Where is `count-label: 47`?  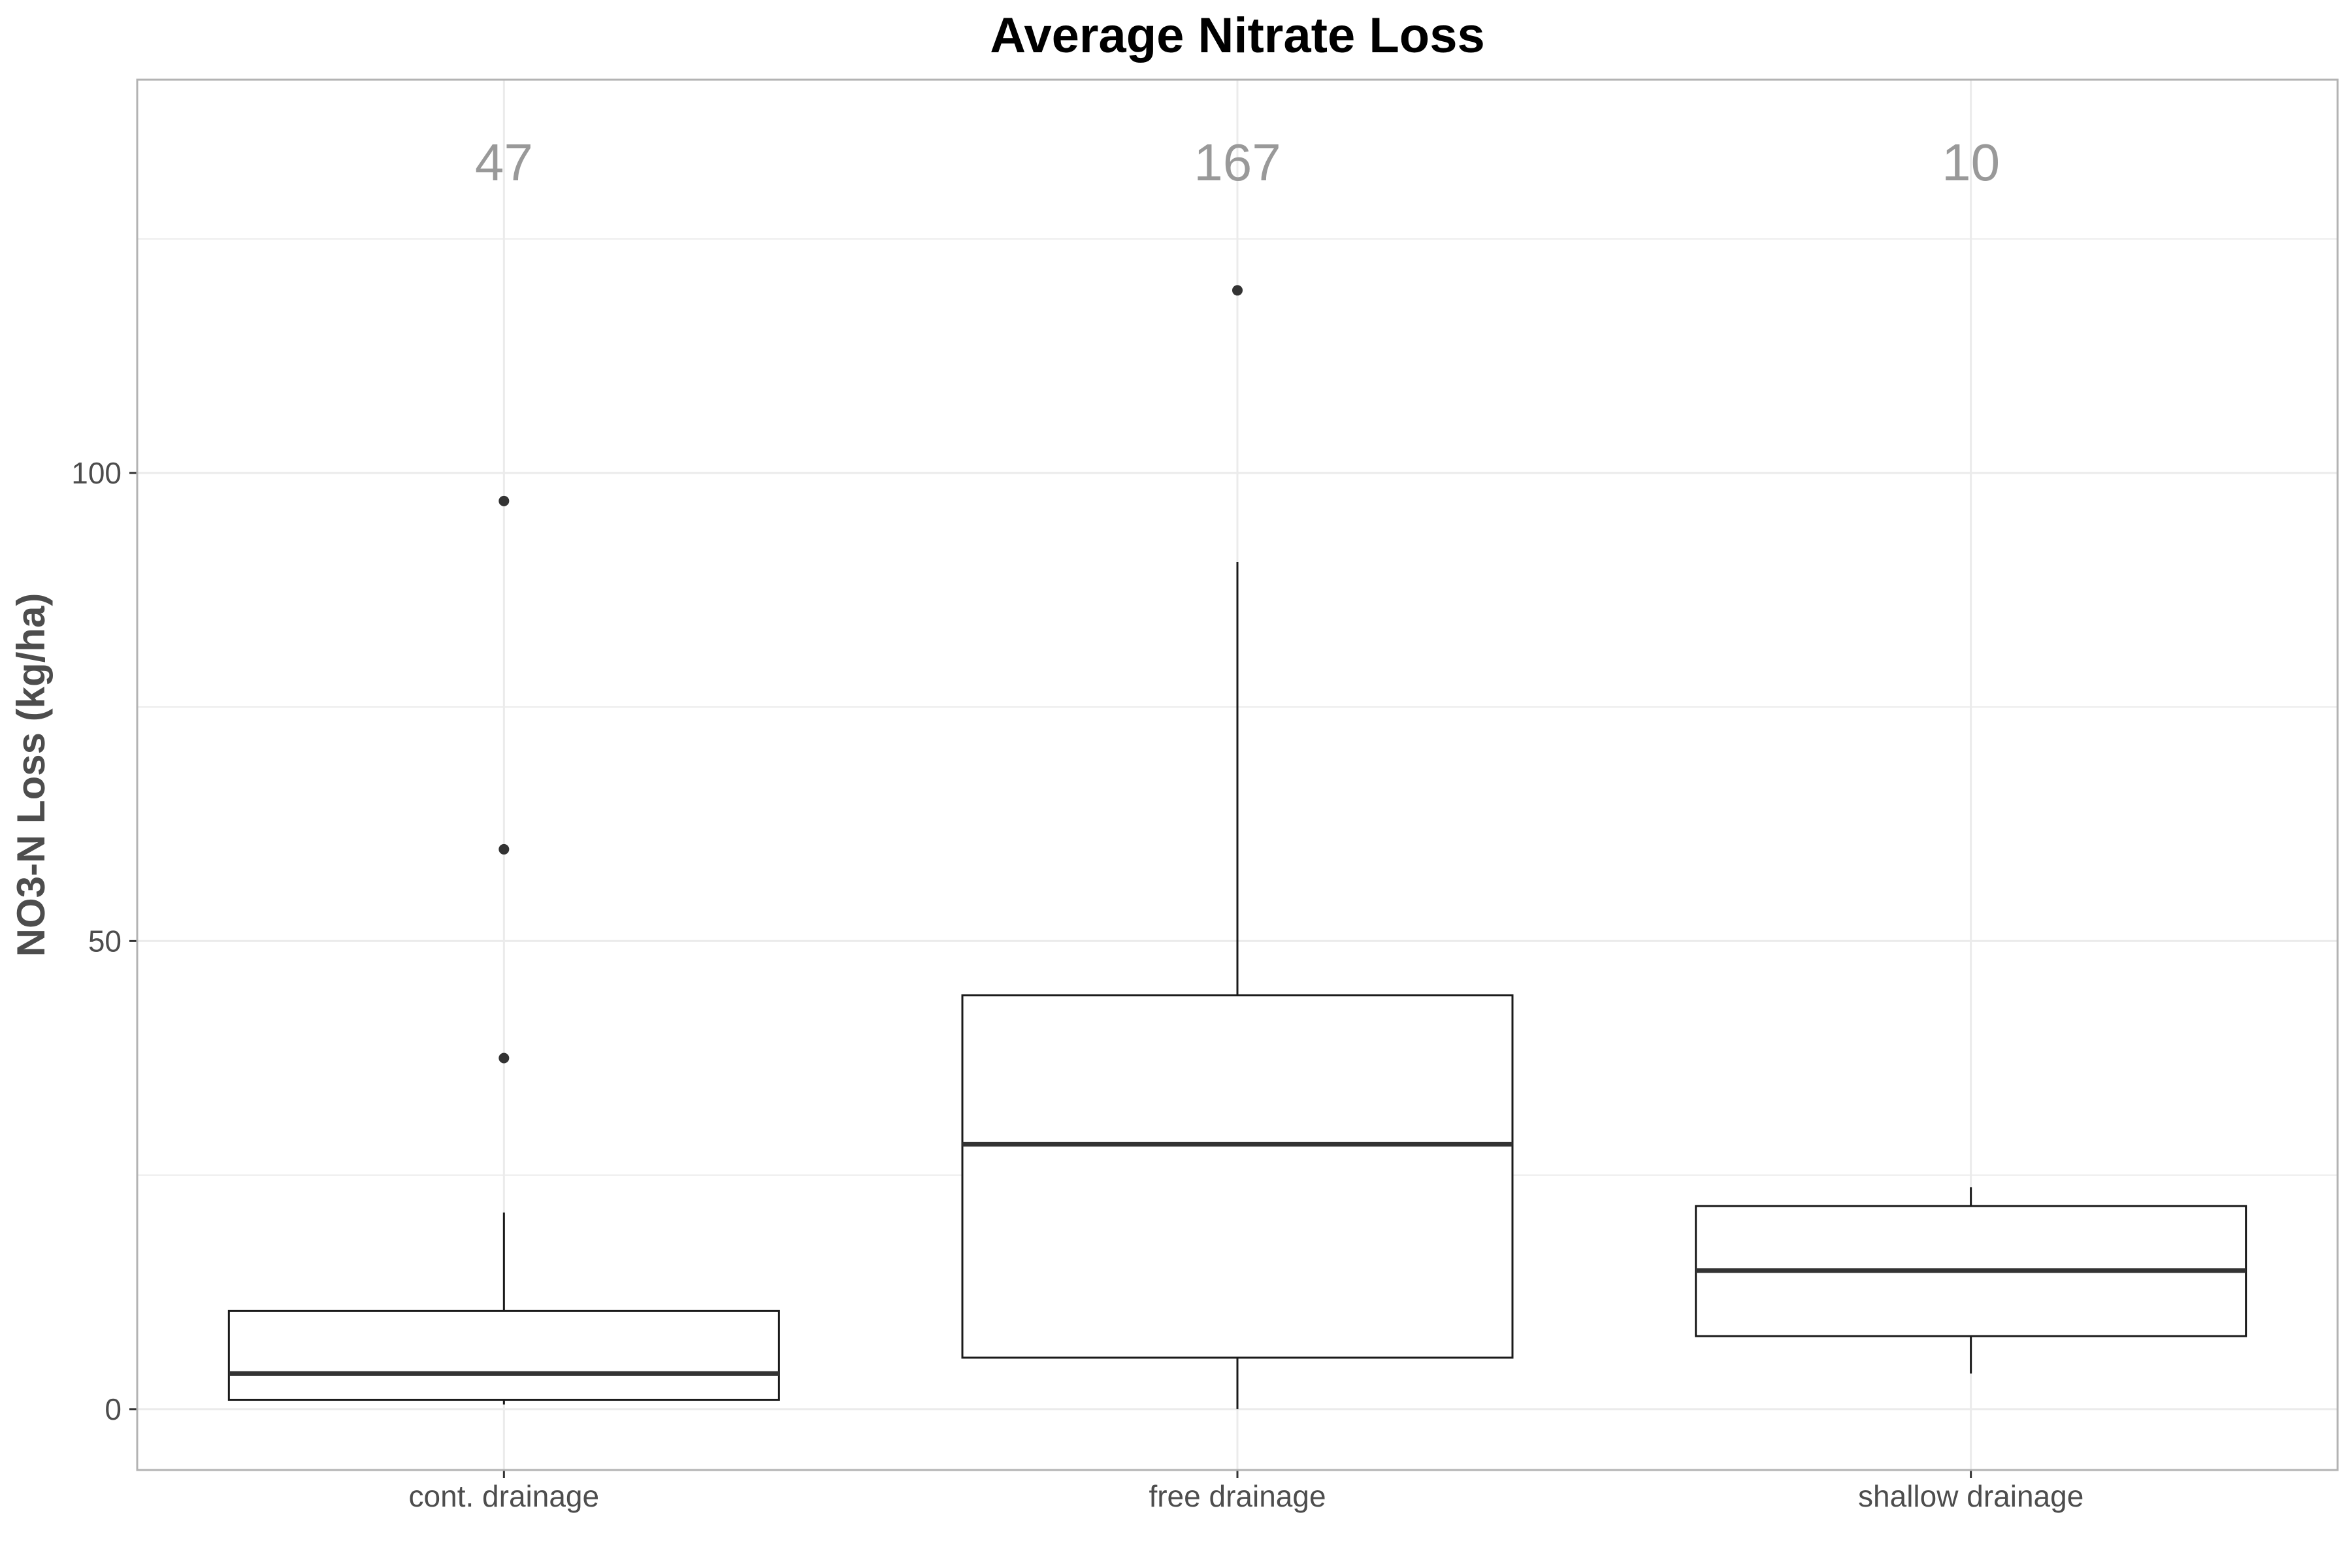 count-label: 47 is located at coordinates (504, 162).